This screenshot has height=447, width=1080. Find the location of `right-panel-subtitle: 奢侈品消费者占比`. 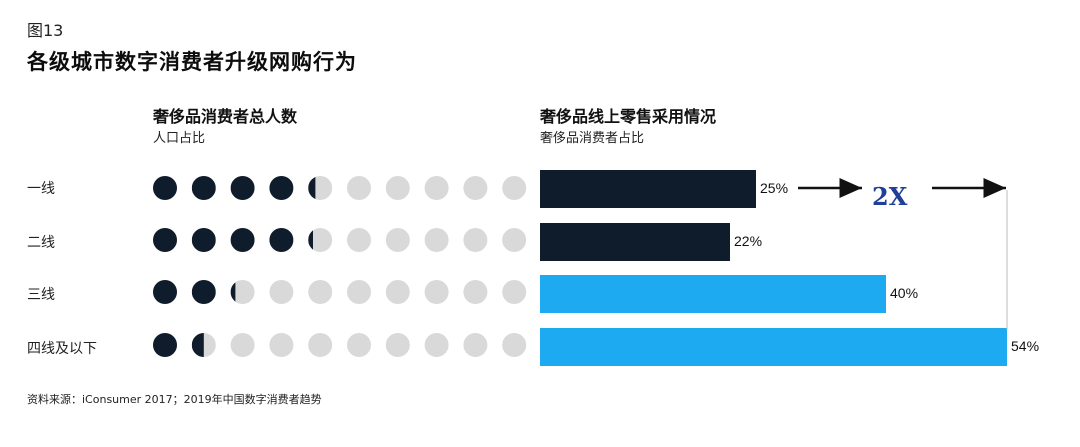

right-panel-subtitle: 奢侈品消费者占比 is located at coordinates (592, 138).